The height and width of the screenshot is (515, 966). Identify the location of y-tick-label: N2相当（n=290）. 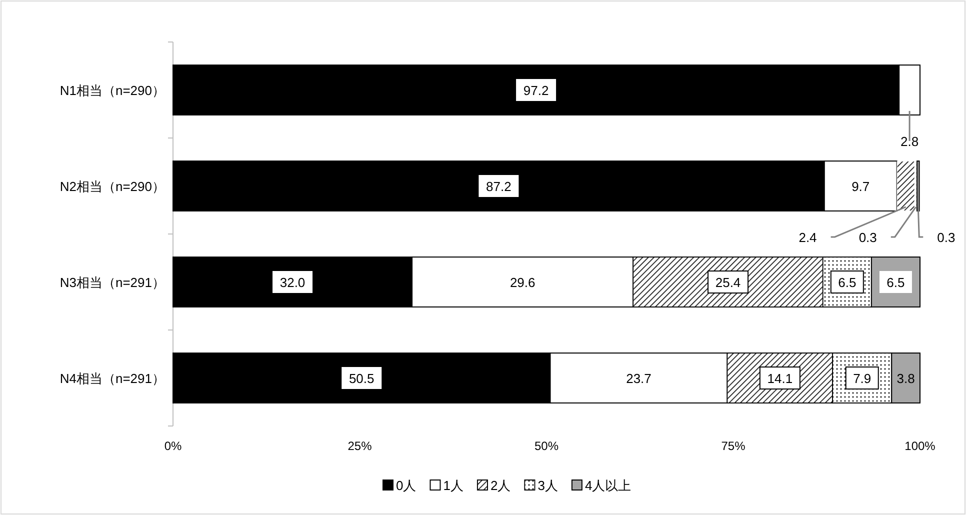
(112, 186).